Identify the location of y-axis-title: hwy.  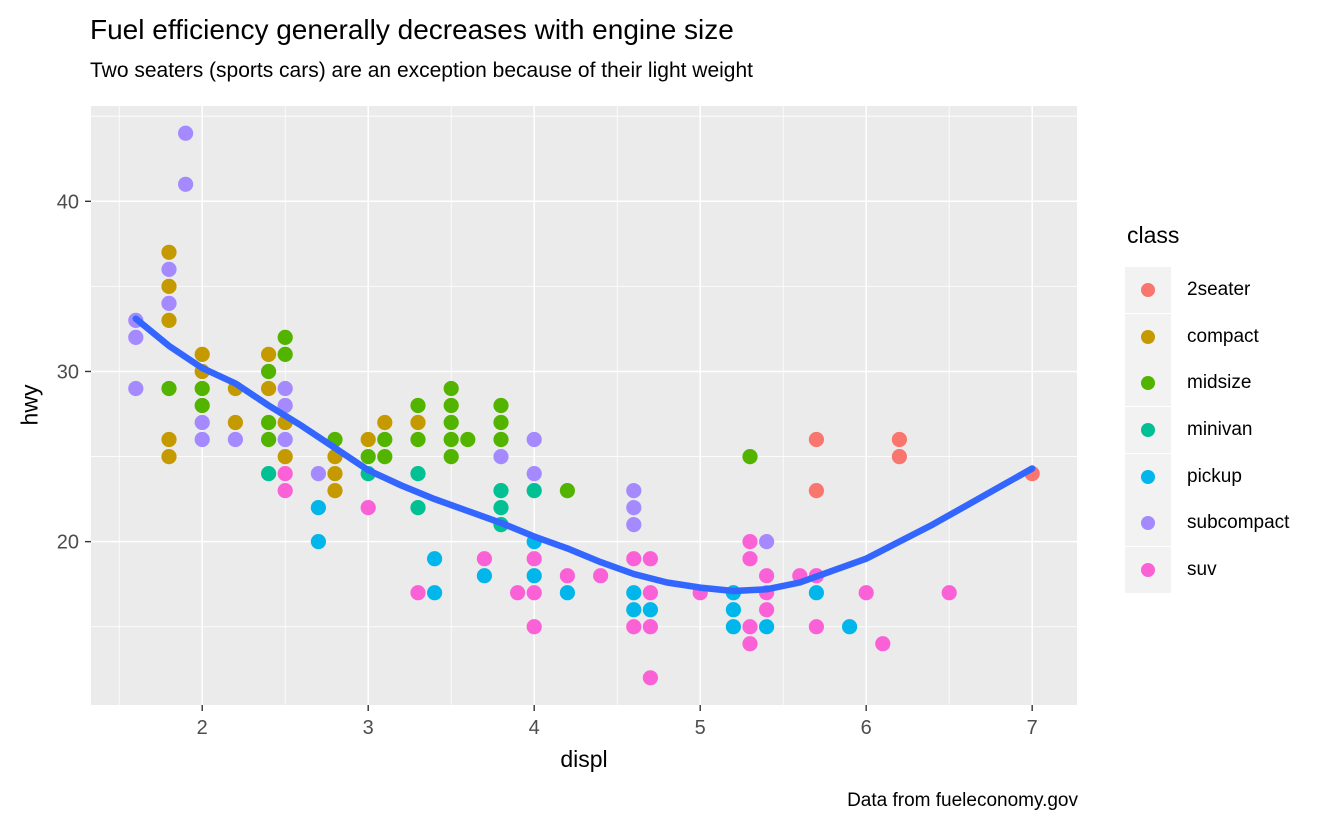
(29, 405).